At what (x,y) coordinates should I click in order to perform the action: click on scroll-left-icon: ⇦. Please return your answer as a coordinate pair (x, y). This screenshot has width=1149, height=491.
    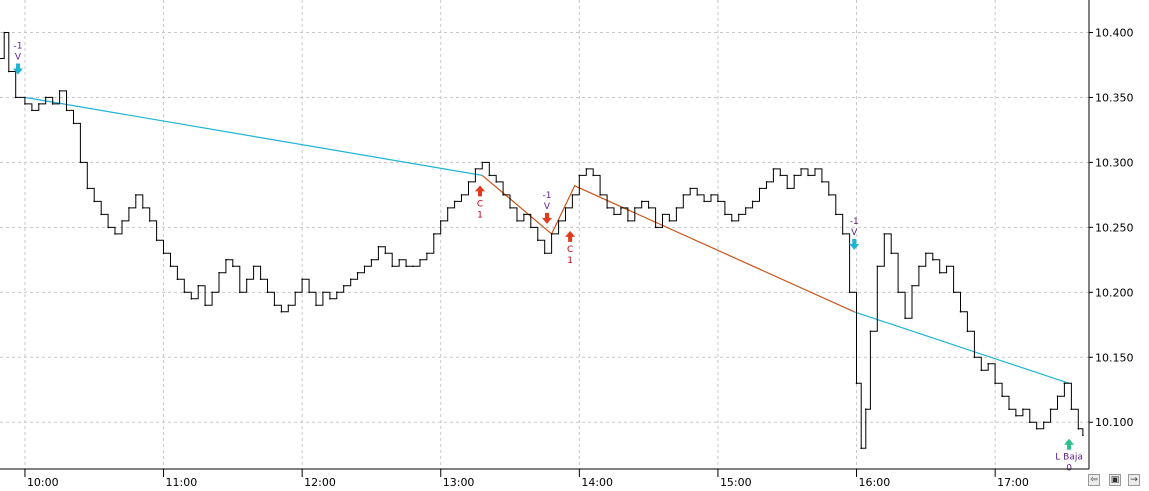
    Looking at the image, I should click on (1094, 480).